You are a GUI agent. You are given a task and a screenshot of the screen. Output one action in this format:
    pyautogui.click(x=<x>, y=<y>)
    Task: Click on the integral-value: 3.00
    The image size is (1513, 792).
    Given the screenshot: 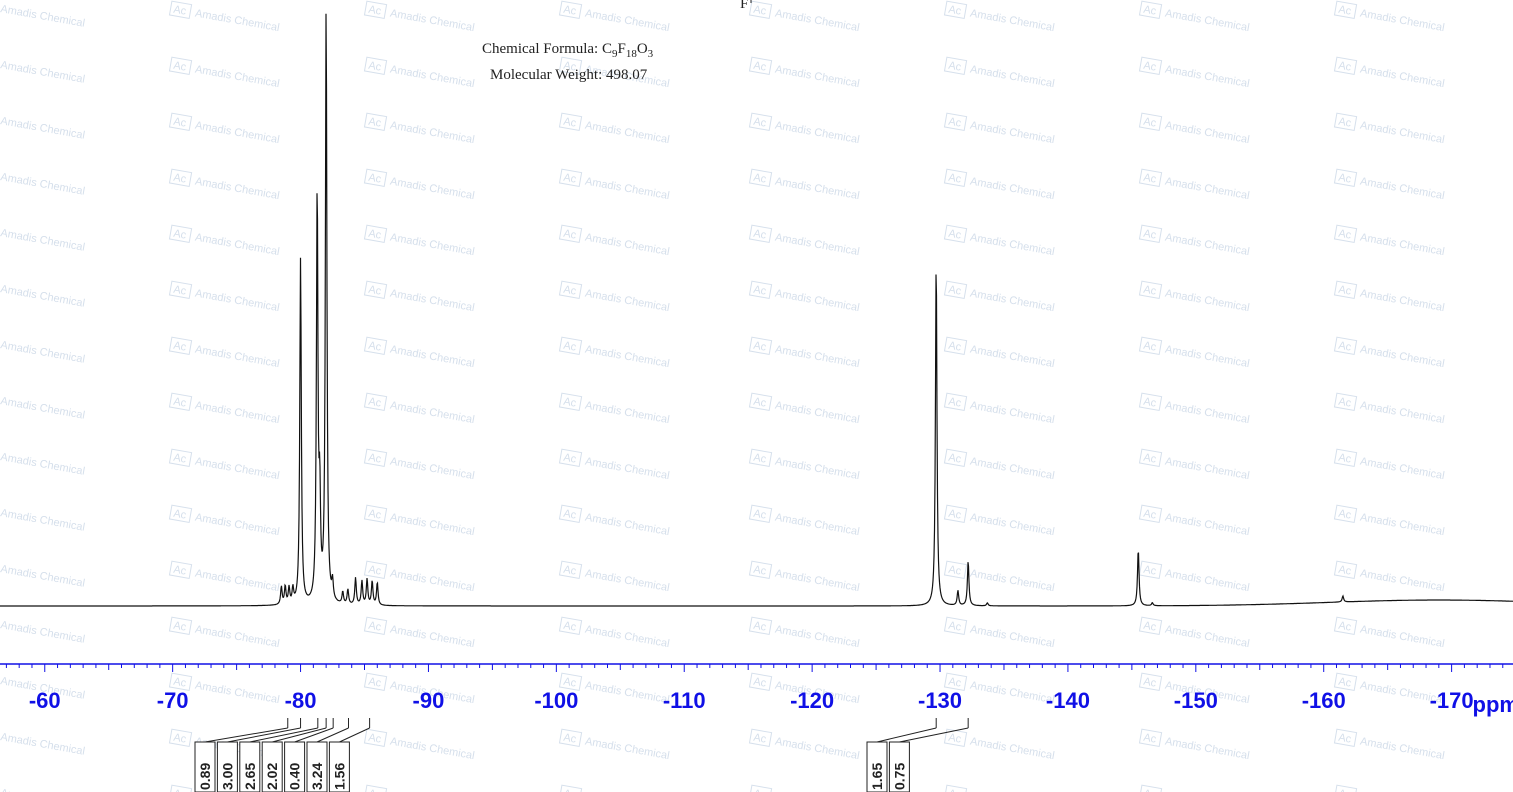 What is the action you would take?
    pyautogui.click(x=227, y=776)
    